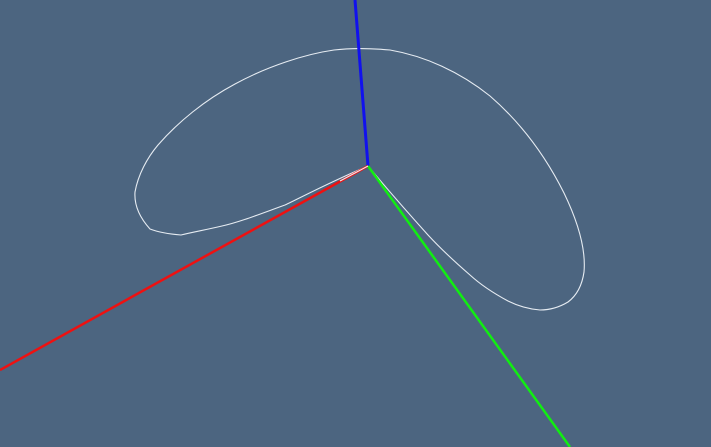  I want to click on z-axis-line, so click(361, 83).